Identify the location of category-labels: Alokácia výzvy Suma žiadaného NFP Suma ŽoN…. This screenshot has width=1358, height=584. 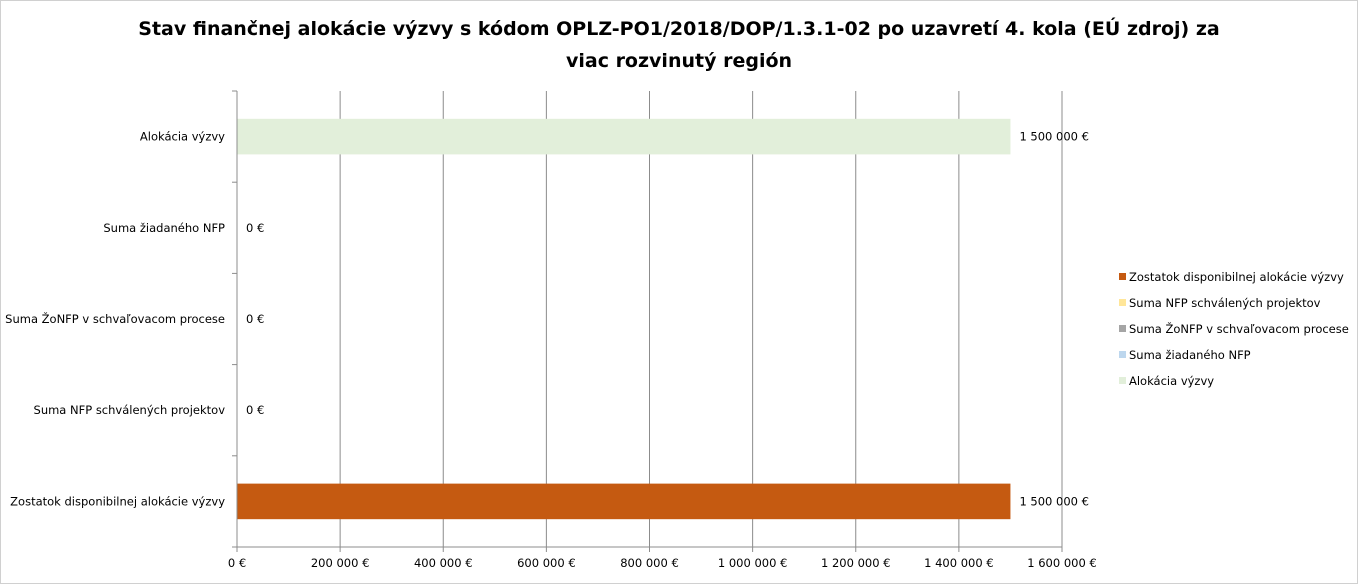
(115, 319).